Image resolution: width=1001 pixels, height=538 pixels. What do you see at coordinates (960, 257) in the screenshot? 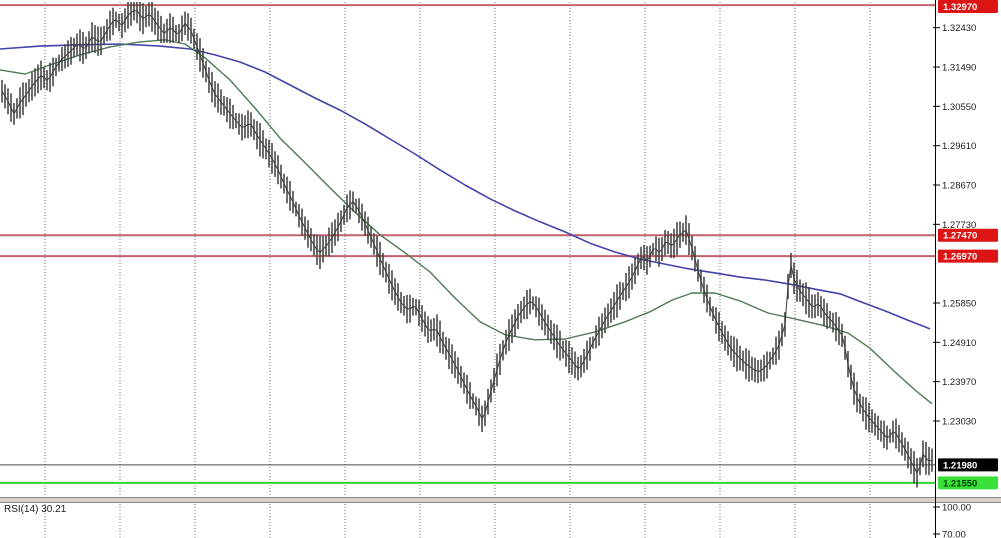
I see `svg-text: 1.26970` at bounding box center [960, 257].